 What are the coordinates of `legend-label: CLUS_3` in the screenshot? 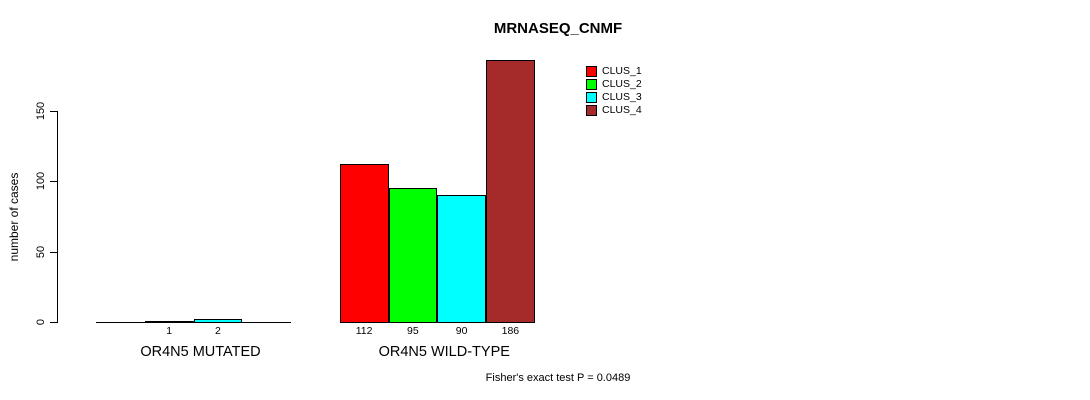 It's located at (622, 97).